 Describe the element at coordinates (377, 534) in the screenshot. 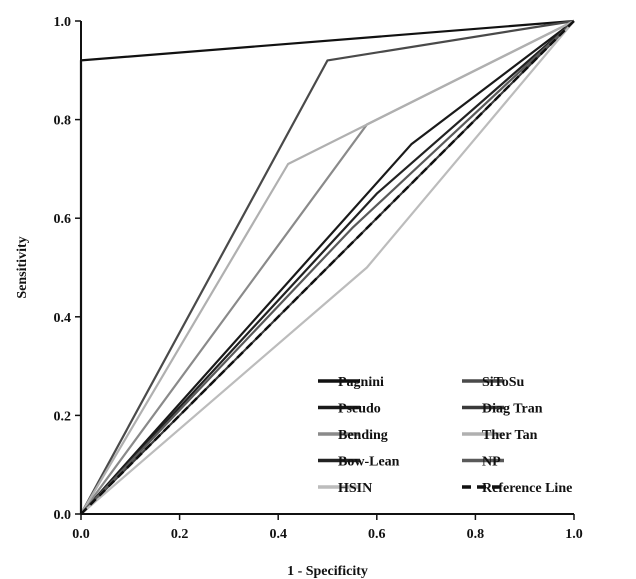

I see `x-tick-label: 0.6` at that location.